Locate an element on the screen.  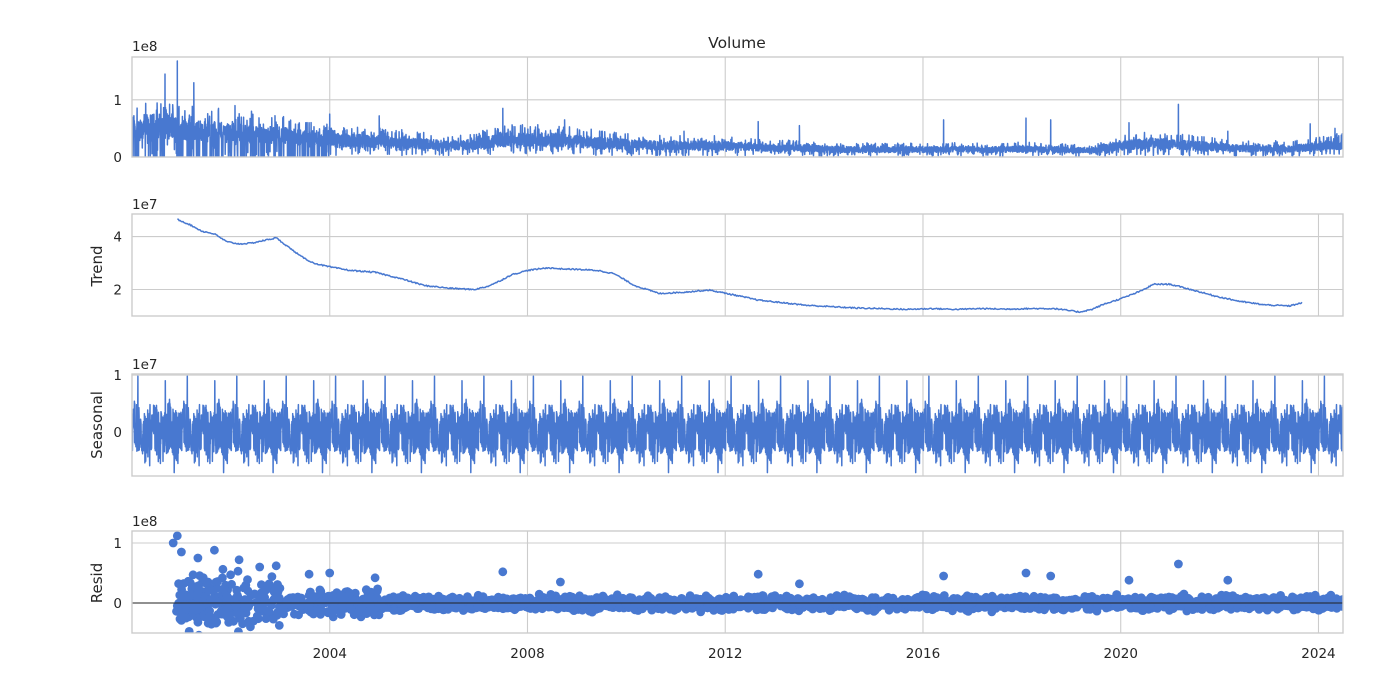
observed-series-line is located at coordinates (737, 108).